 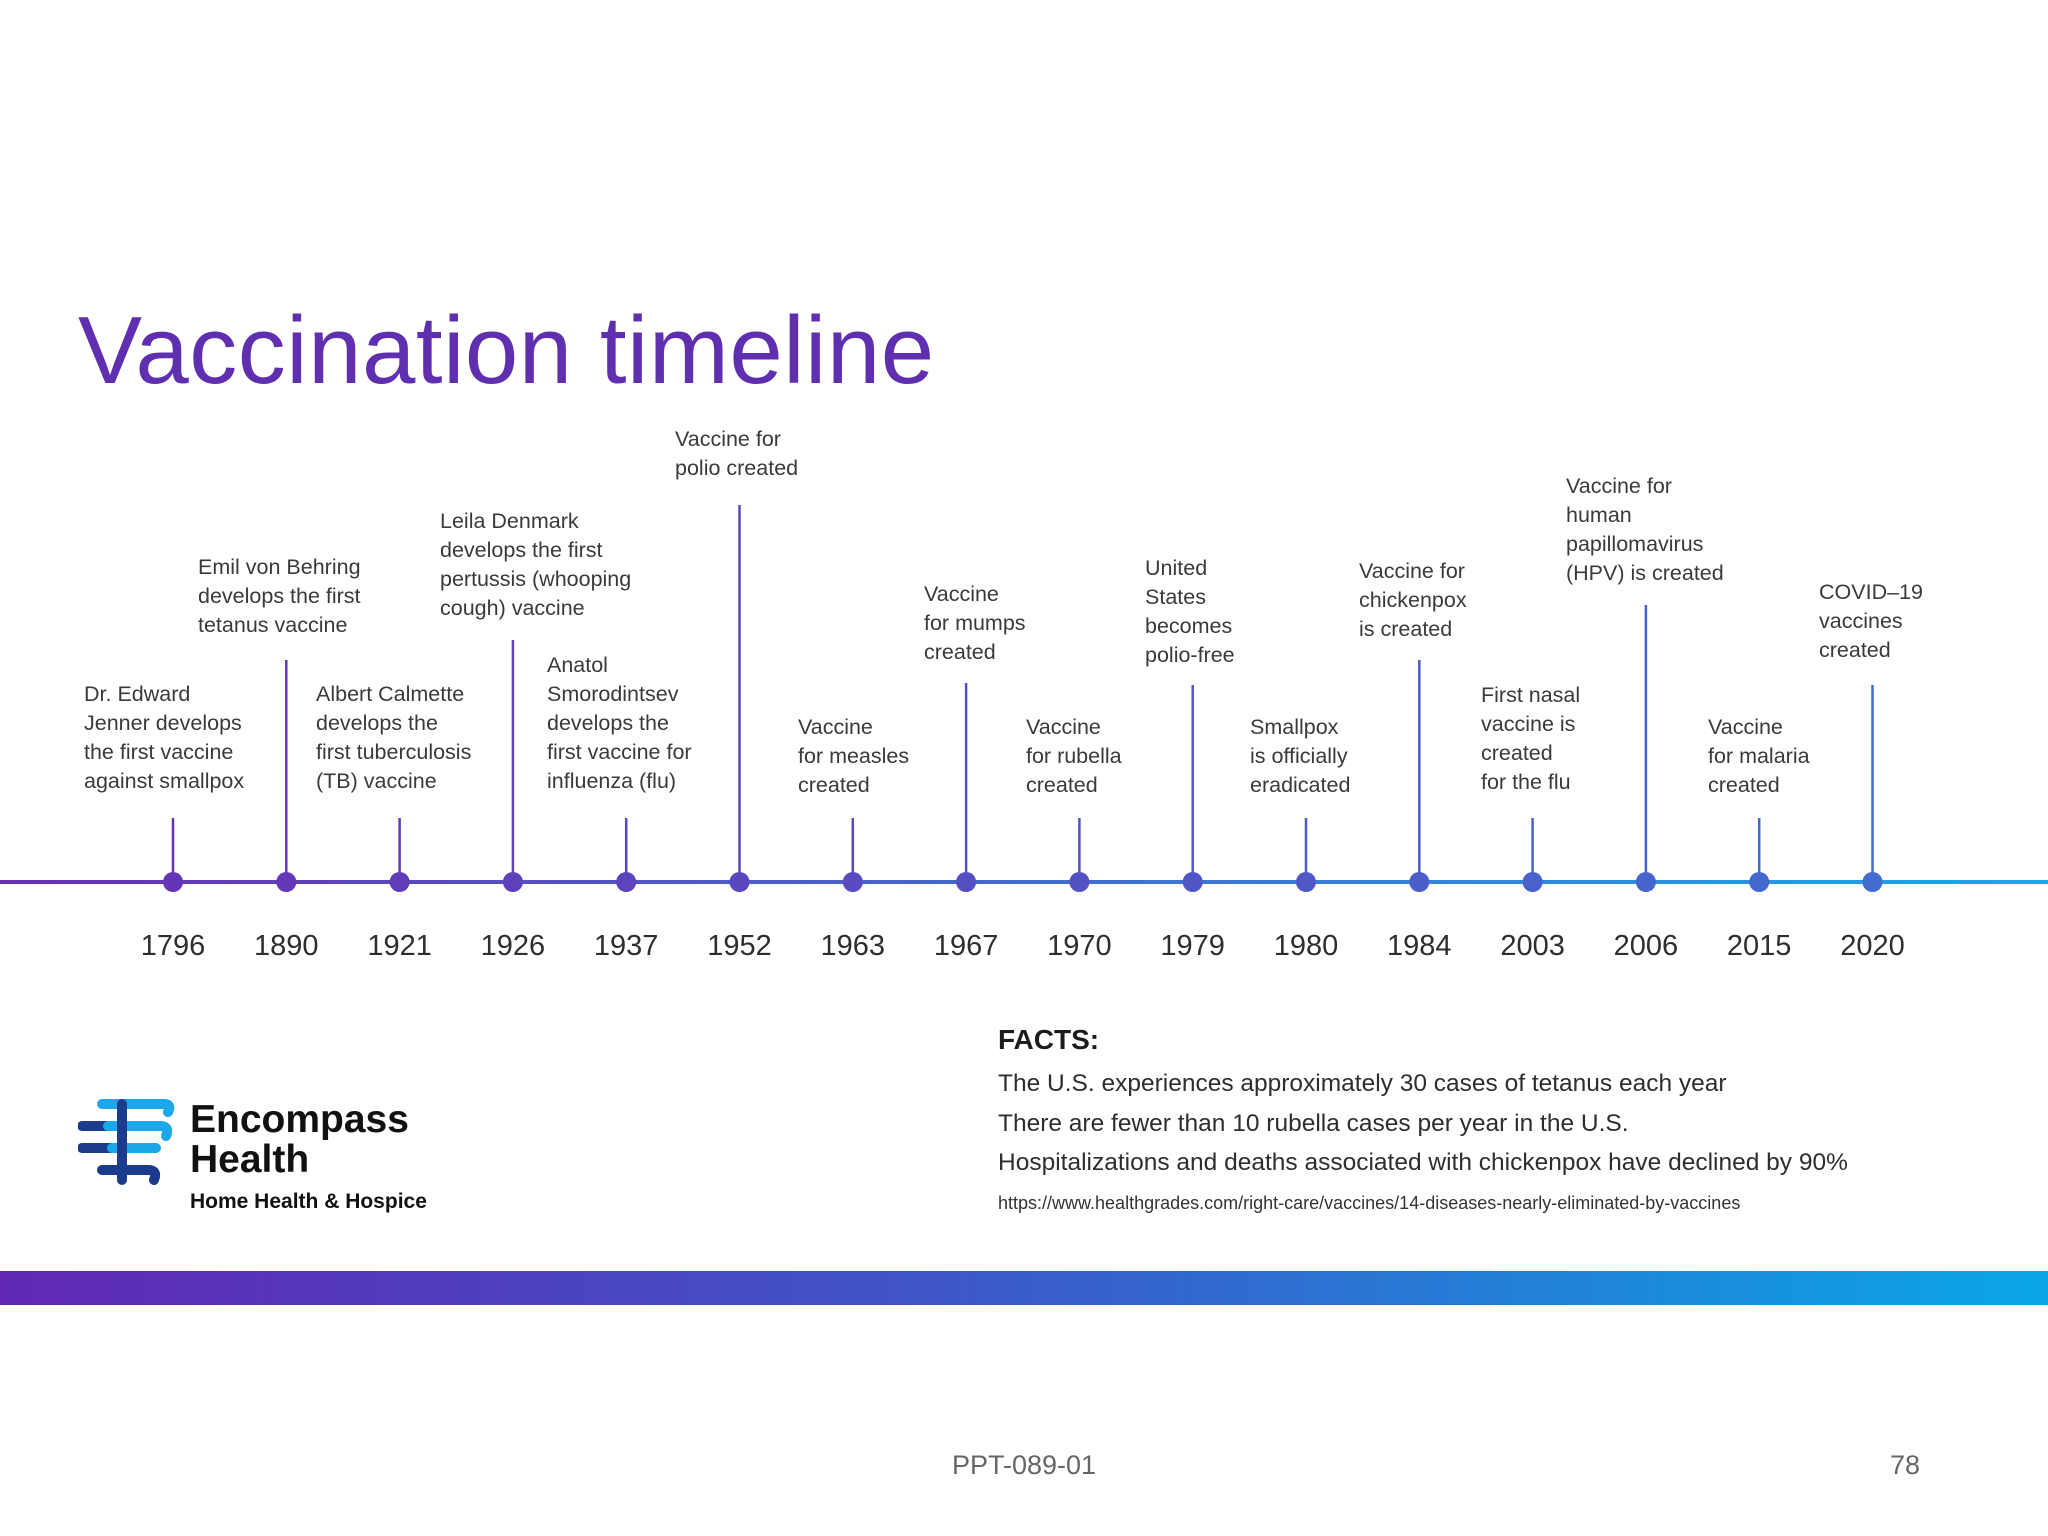 What do you see at coordinates (1306, 946) in the screenshot?
I see `timeline-year-label: 1980` at bounding box center [1306, 946].